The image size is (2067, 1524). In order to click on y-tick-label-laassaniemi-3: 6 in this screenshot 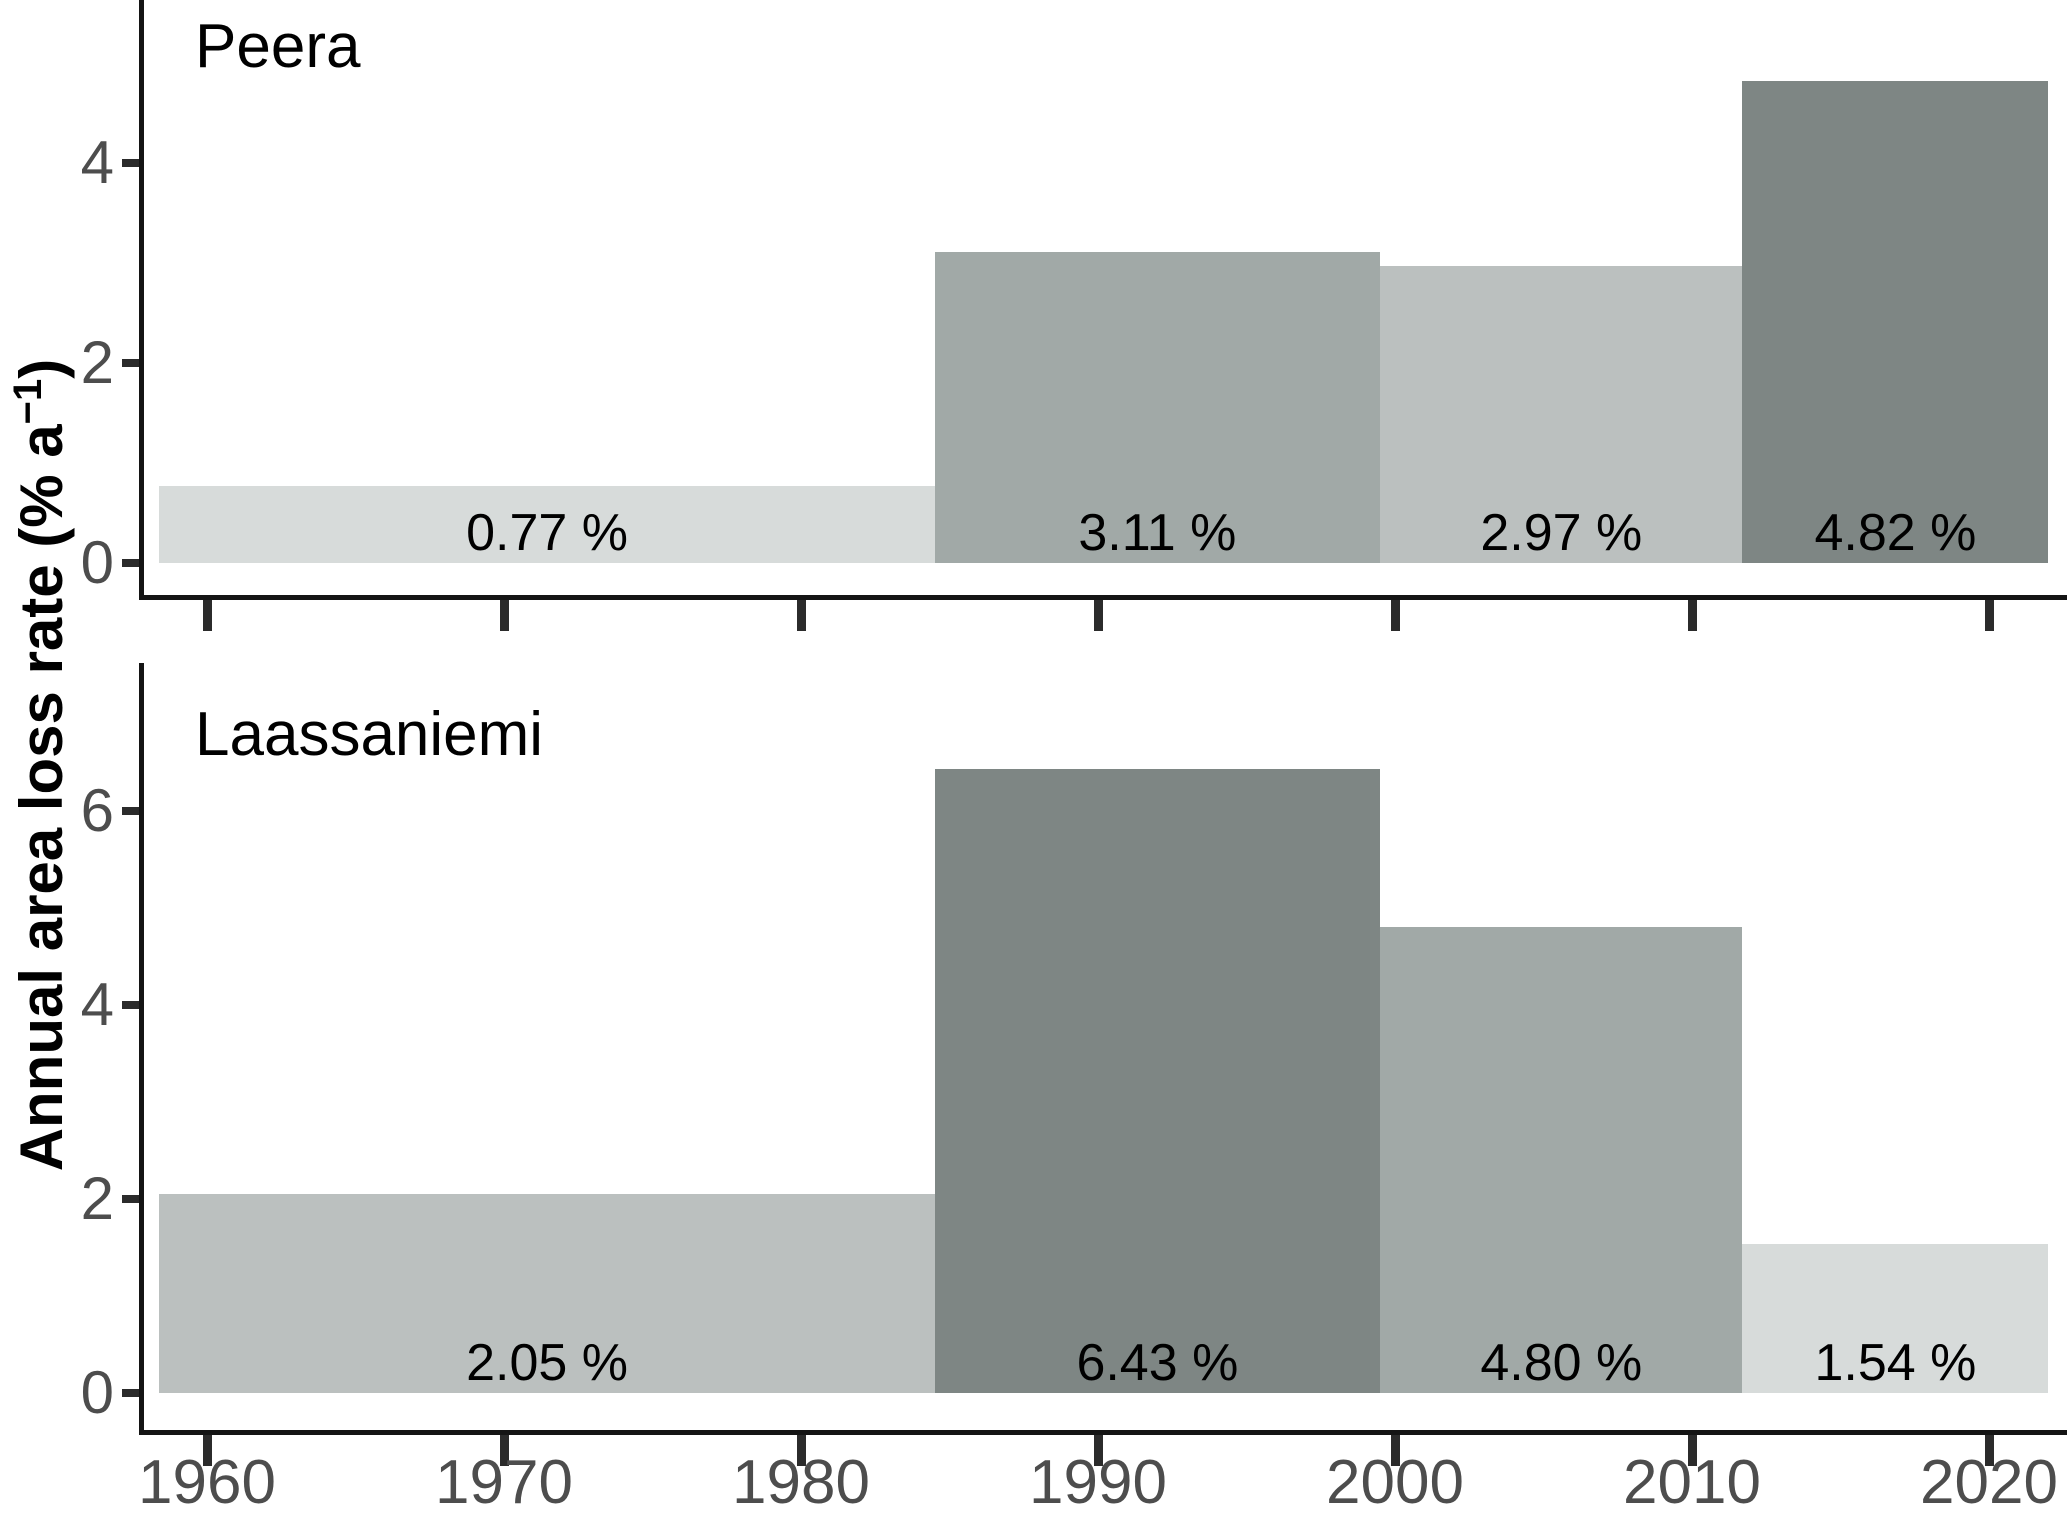, I will do `click(97, 810)`.